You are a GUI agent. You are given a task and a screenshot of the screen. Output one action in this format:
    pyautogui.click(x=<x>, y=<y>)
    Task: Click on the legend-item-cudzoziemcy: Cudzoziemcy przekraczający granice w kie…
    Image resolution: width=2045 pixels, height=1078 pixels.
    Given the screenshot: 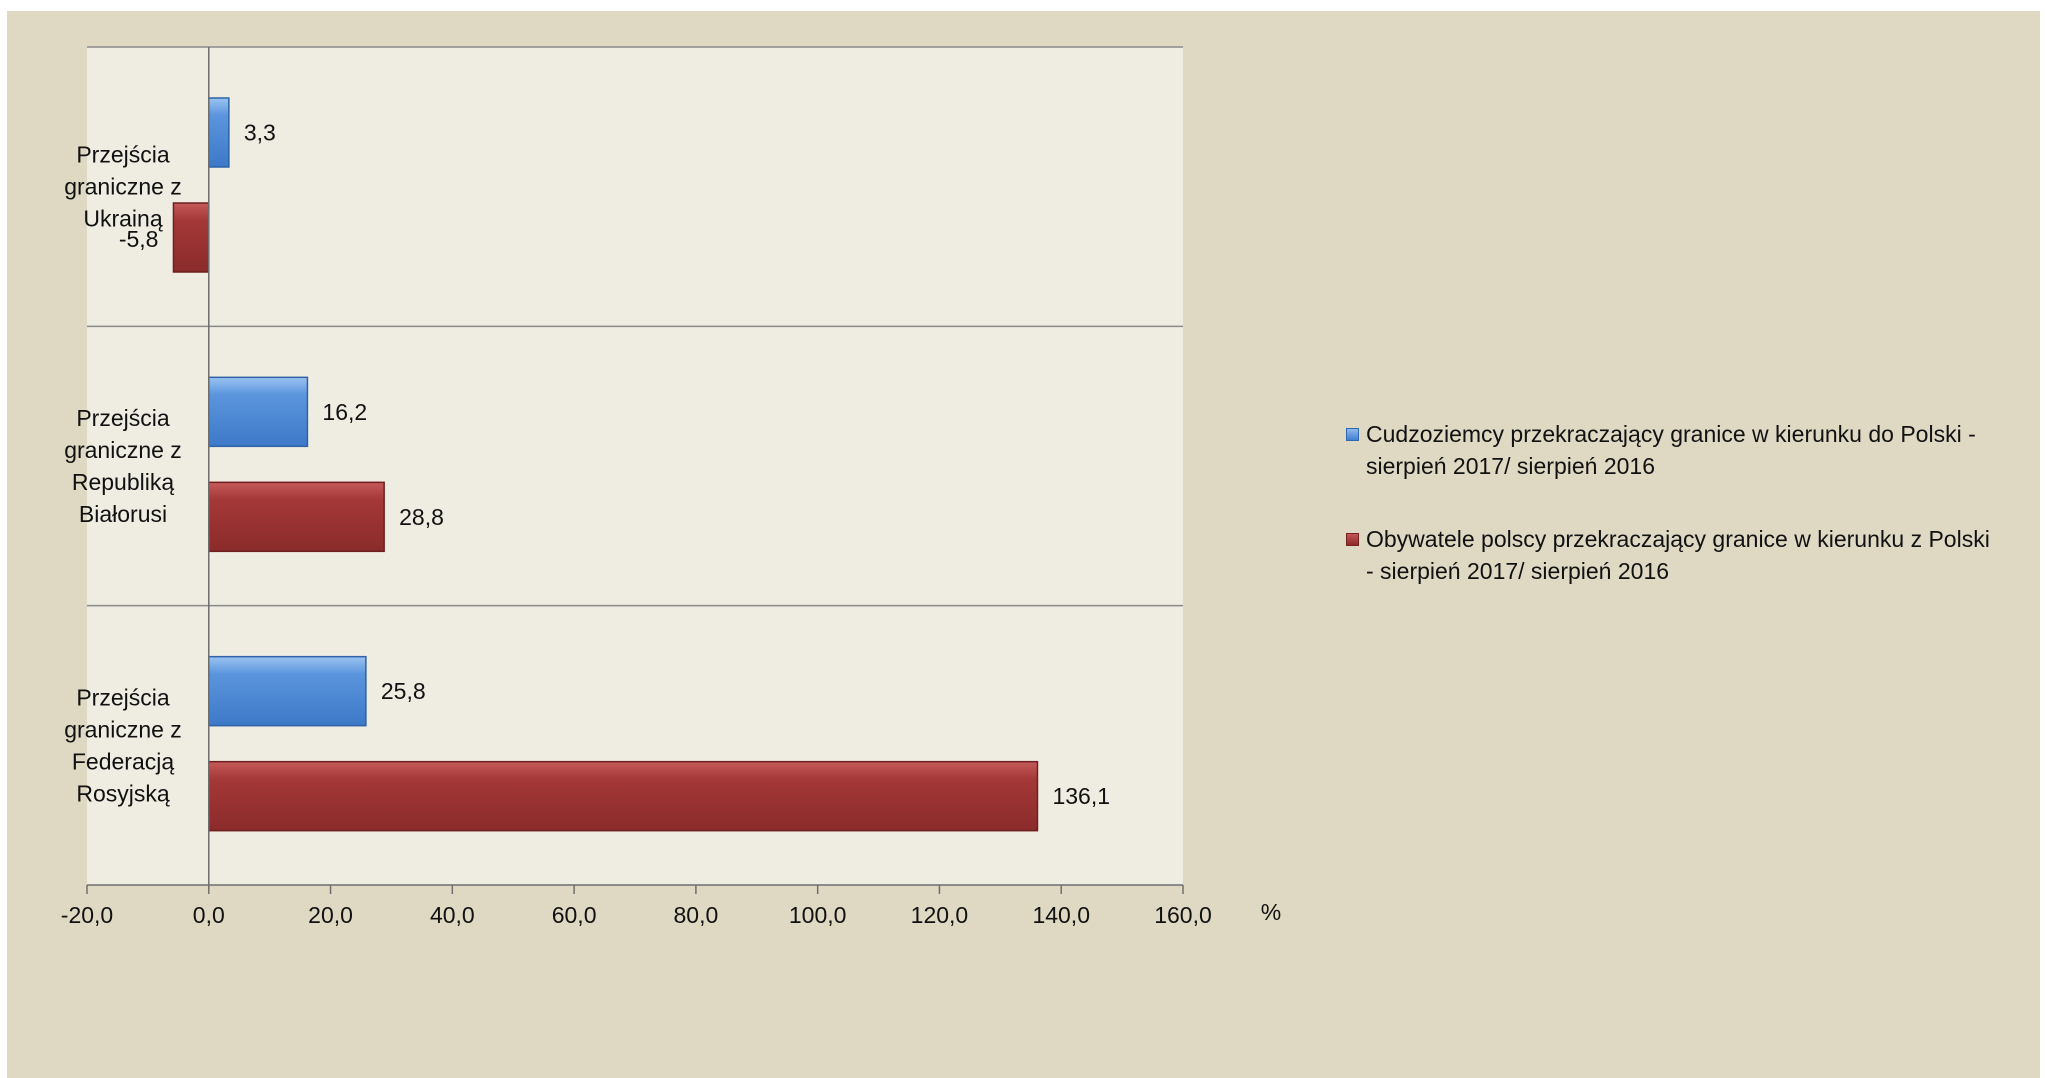 What is the action you would take?
    pyautogui.click(x=1692, y=450)
    